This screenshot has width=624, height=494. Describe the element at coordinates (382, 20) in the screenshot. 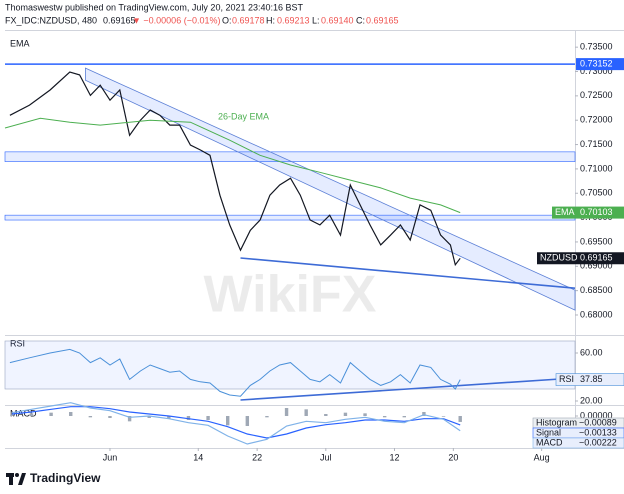

I see `close: 0.69165` at that location.